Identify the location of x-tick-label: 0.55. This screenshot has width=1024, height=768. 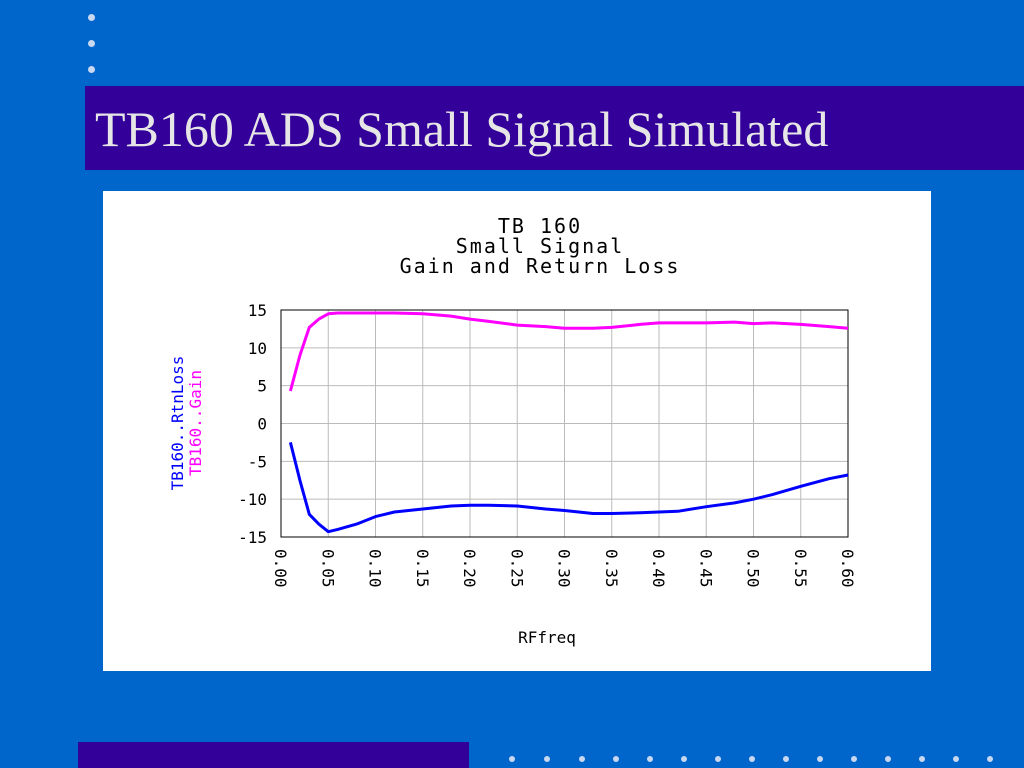
(800, 568).